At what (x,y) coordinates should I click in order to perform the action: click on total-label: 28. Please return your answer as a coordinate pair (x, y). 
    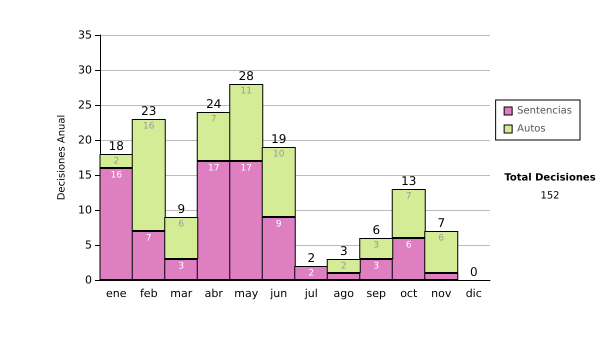
    Looking at the image, I should click on (246, 76).